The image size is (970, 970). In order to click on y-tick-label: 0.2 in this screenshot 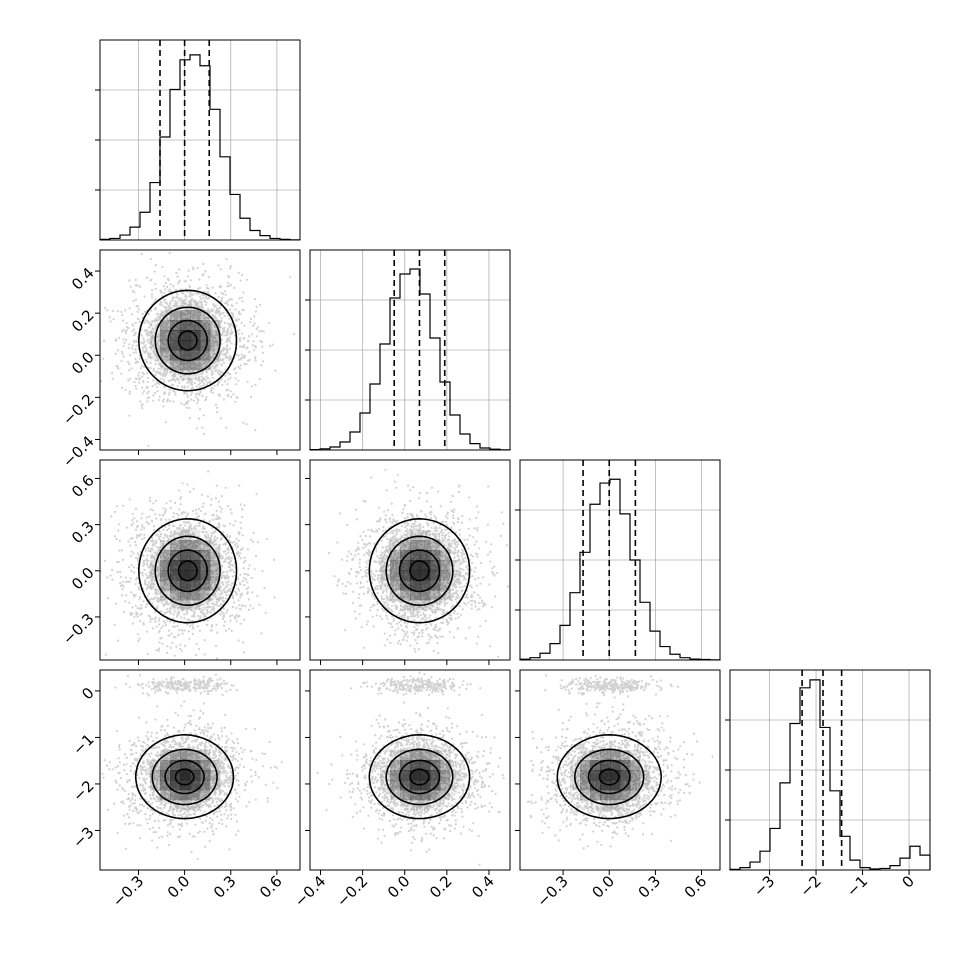, I will do `click(83, 321)`.